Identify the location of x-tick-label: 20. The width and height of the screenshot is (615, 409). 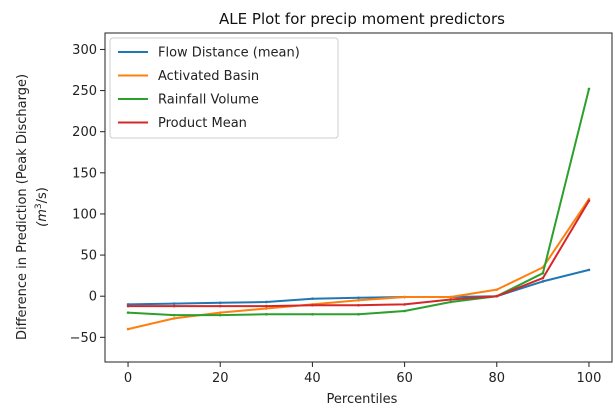
(220, 378).